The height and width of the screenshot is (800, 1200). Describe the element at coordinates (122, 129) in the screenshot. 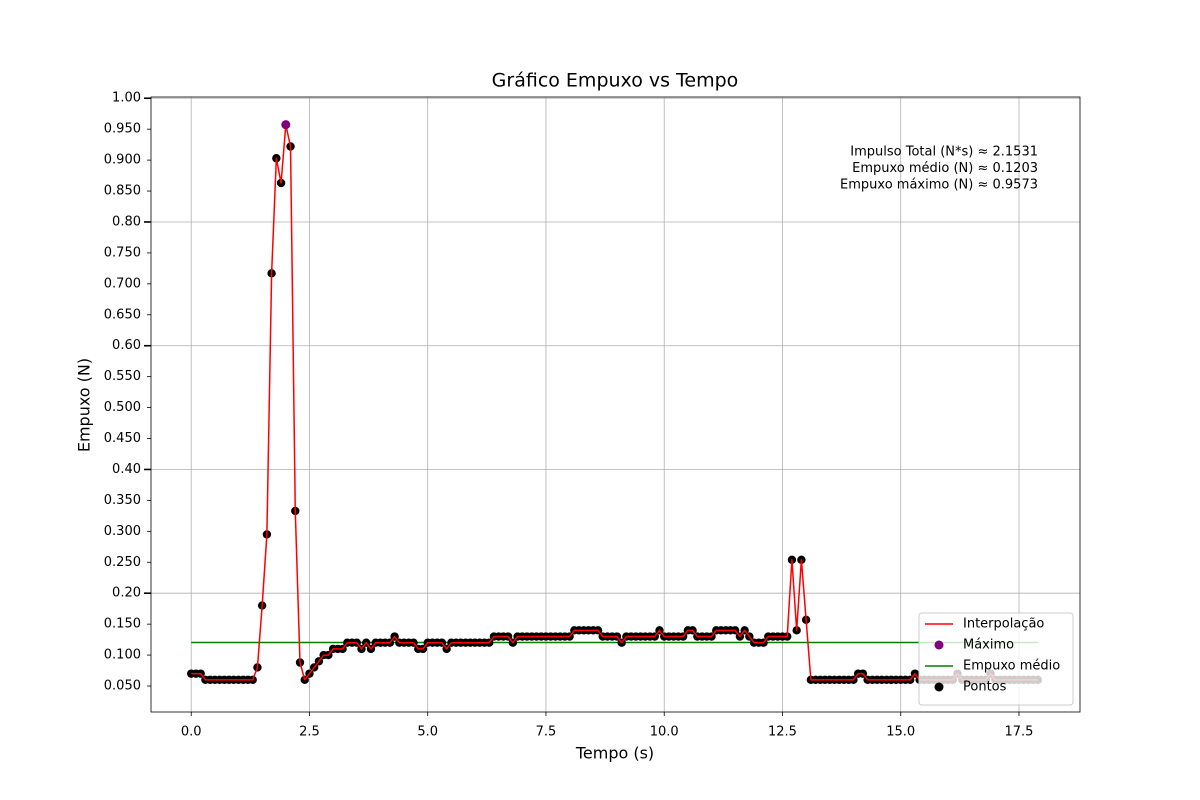

I see `y-tick-label: 0.950` at that location.